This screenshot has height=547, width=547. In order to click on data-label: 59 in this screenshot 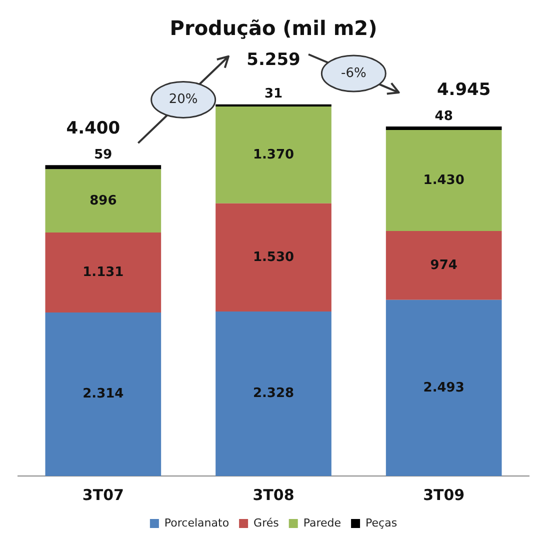, I will do `click(103, 154)`.